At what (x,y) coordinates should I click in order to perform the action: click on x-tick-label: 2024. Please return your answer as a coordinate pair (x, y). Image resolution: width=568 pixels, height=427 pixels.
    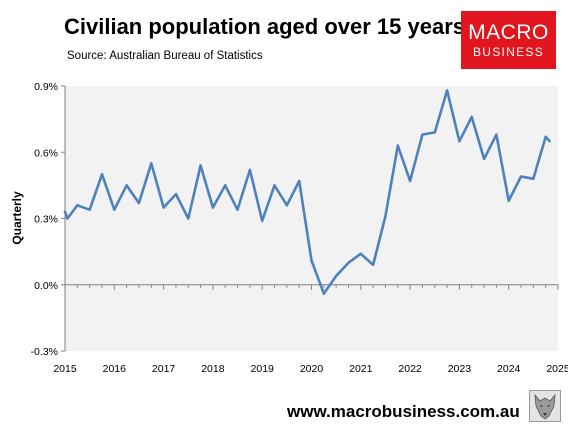
    Looking at the image, I should click on (509, 369).